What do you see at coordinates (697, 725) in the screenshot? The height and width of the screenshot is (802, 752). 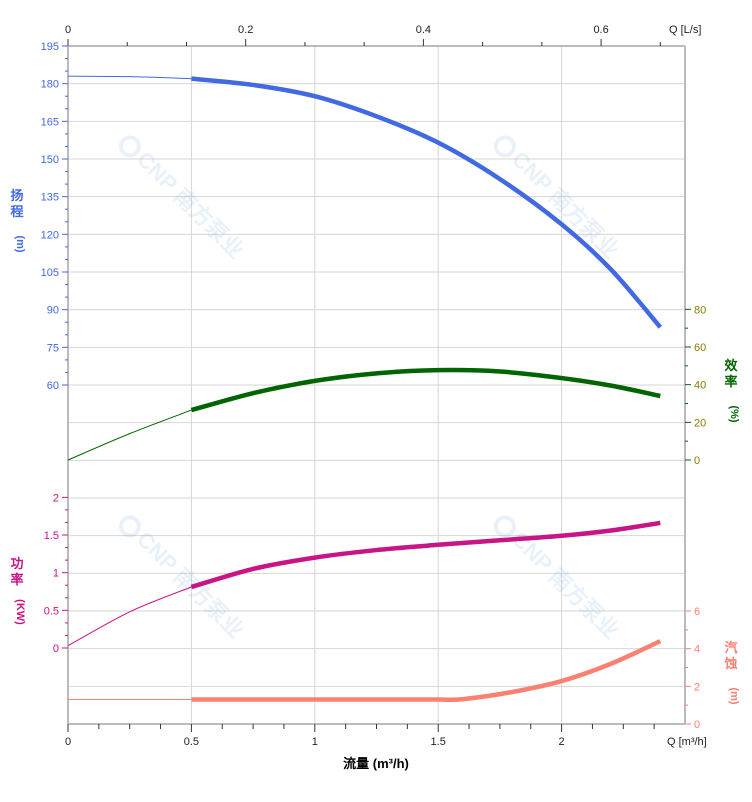 I see `npsh-tick-label: 0` at bounding box center [697, 725].